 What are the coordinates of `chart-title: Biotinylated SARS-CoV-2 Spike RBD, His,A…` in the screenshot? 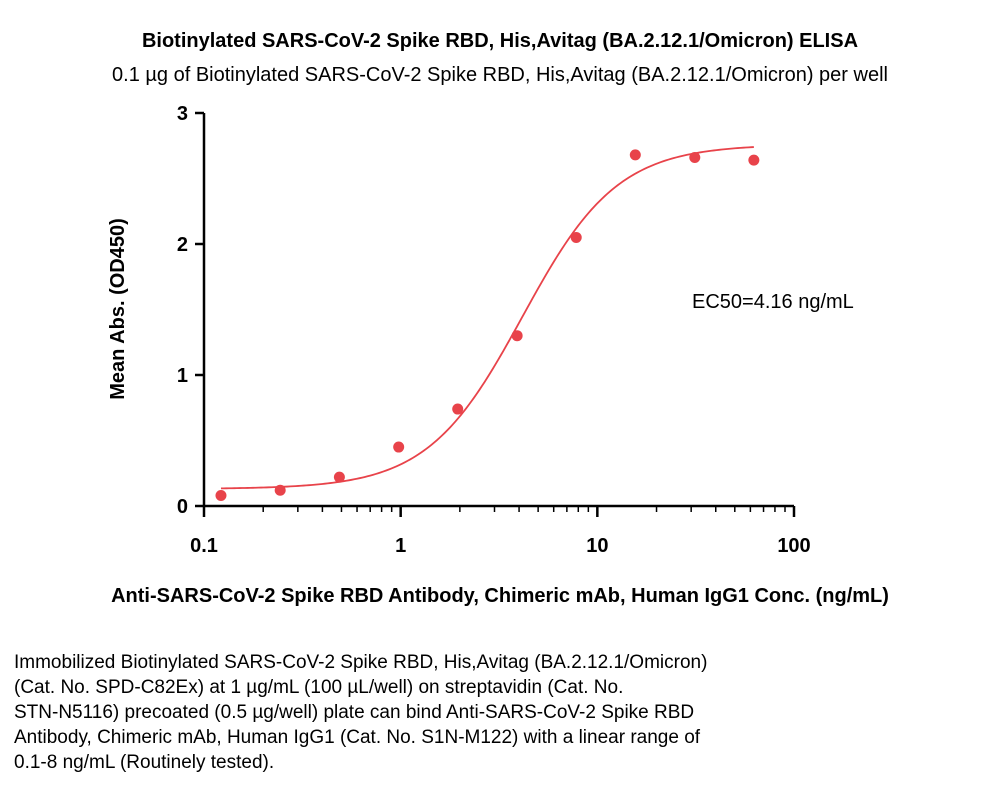 It's located at (500, 41).